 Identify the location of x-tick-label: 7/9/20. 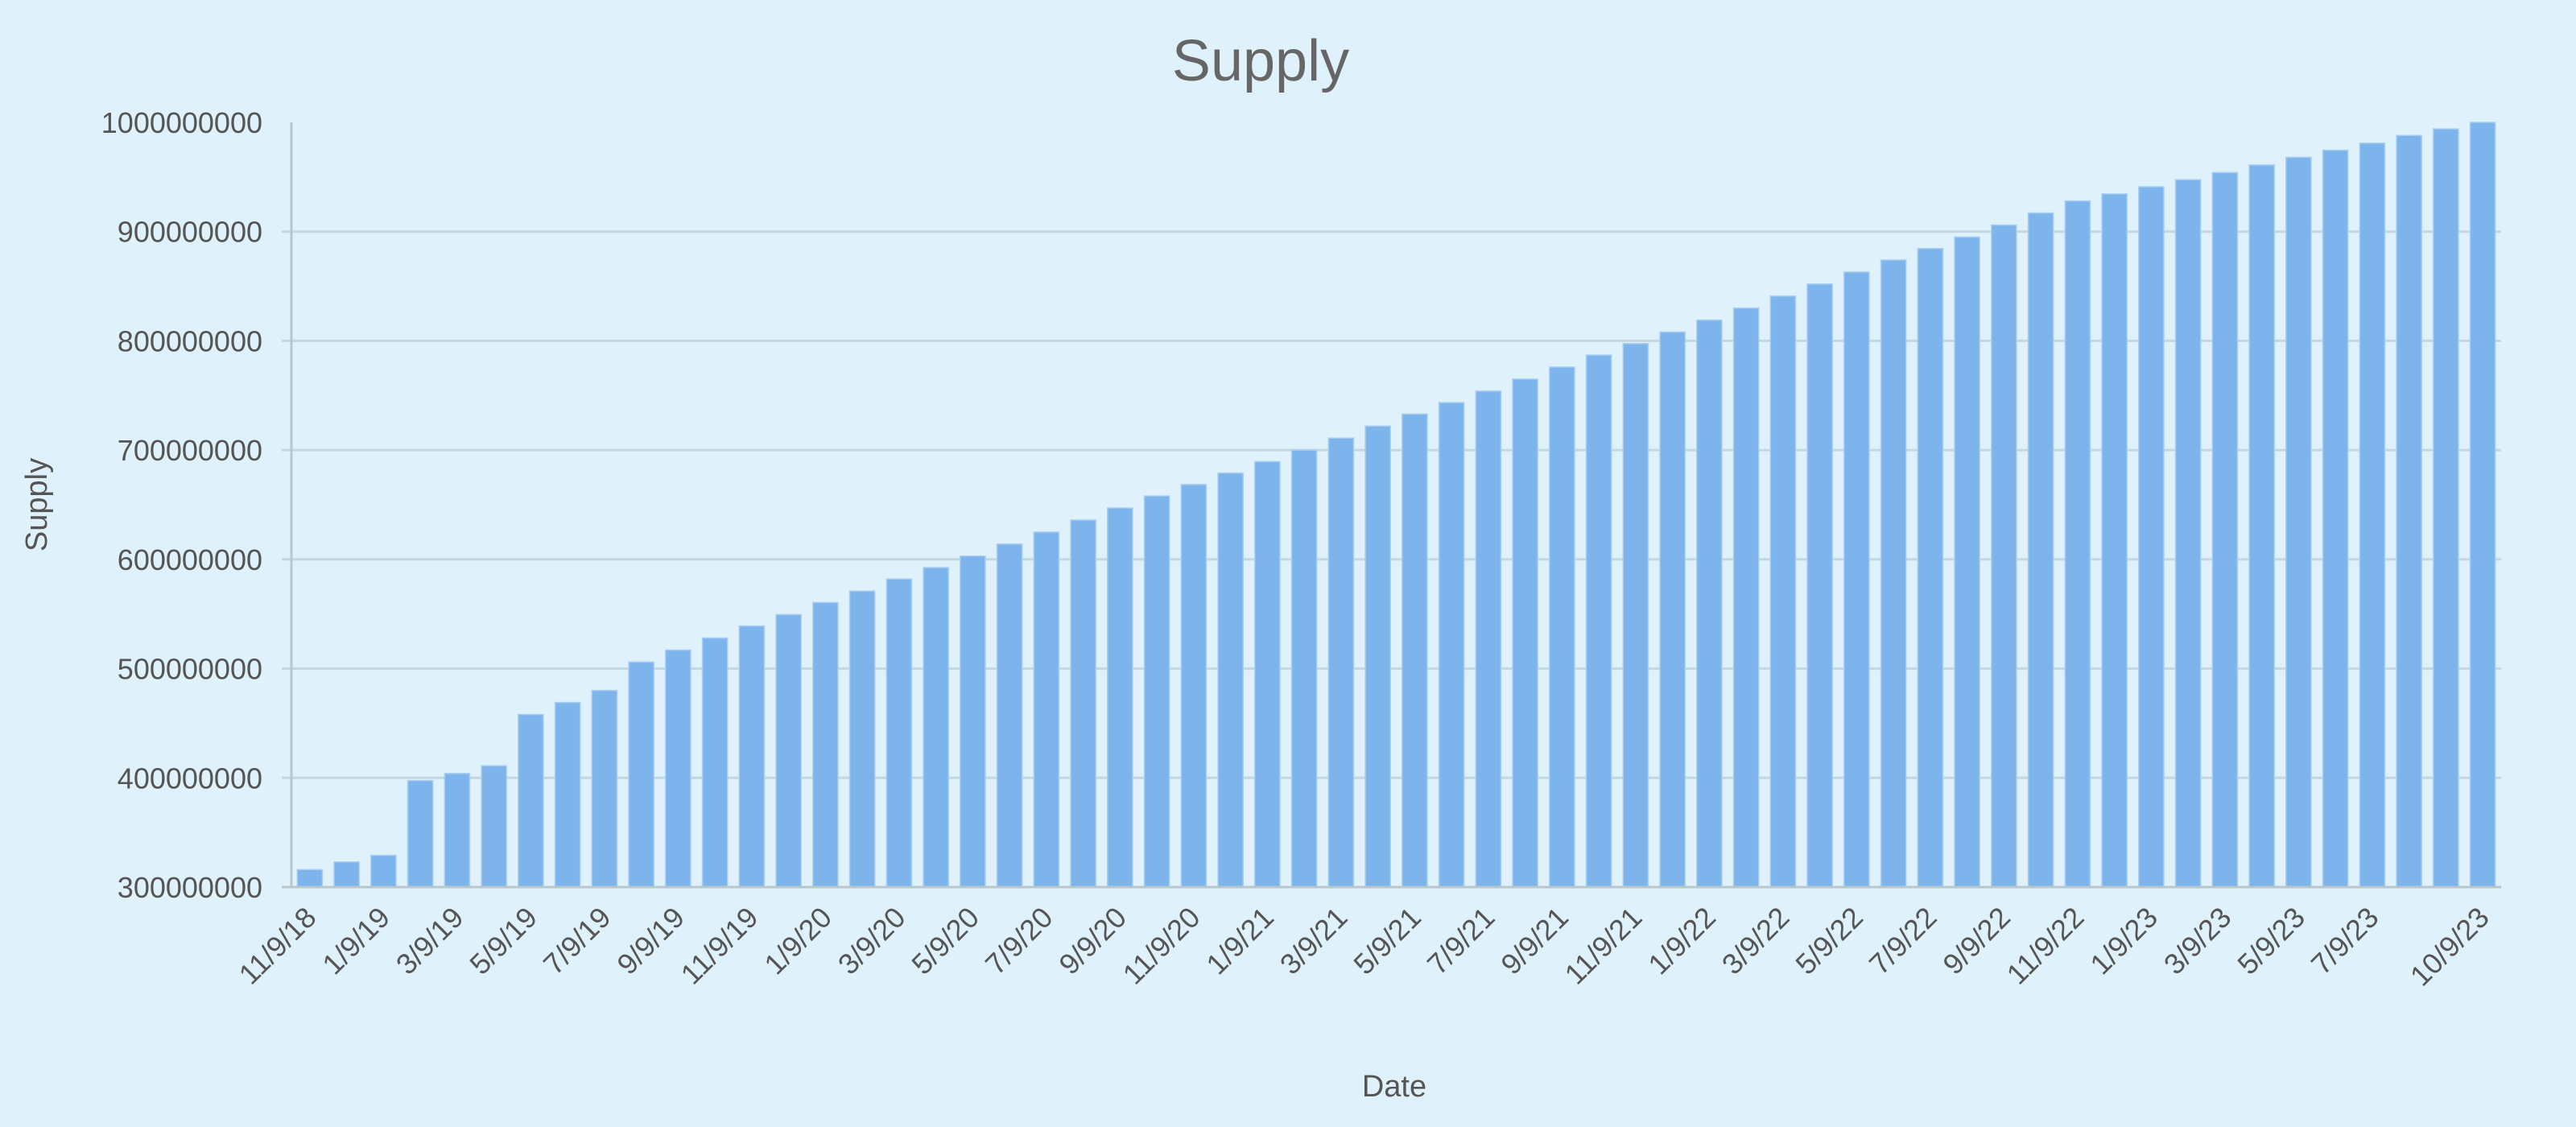
(1019, 941).